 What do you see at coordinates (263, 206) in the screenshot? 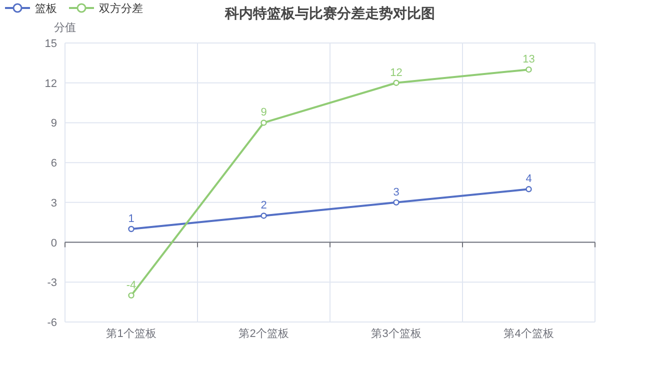
I see `data-label: 2` at bounding box center [263, 206].